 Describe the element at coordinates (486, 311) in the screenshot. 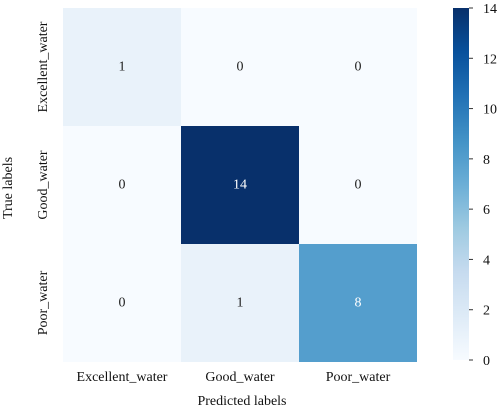

I see `colorbar-tick-label: 2` at that location.